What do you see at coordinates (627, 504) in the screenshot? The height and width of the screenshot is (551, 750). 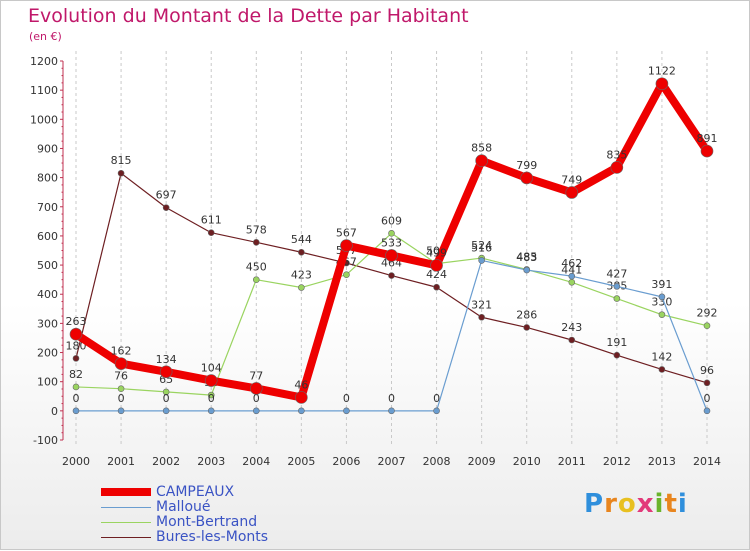 I see `logo-letter: o` at bounding box center [627, 504].